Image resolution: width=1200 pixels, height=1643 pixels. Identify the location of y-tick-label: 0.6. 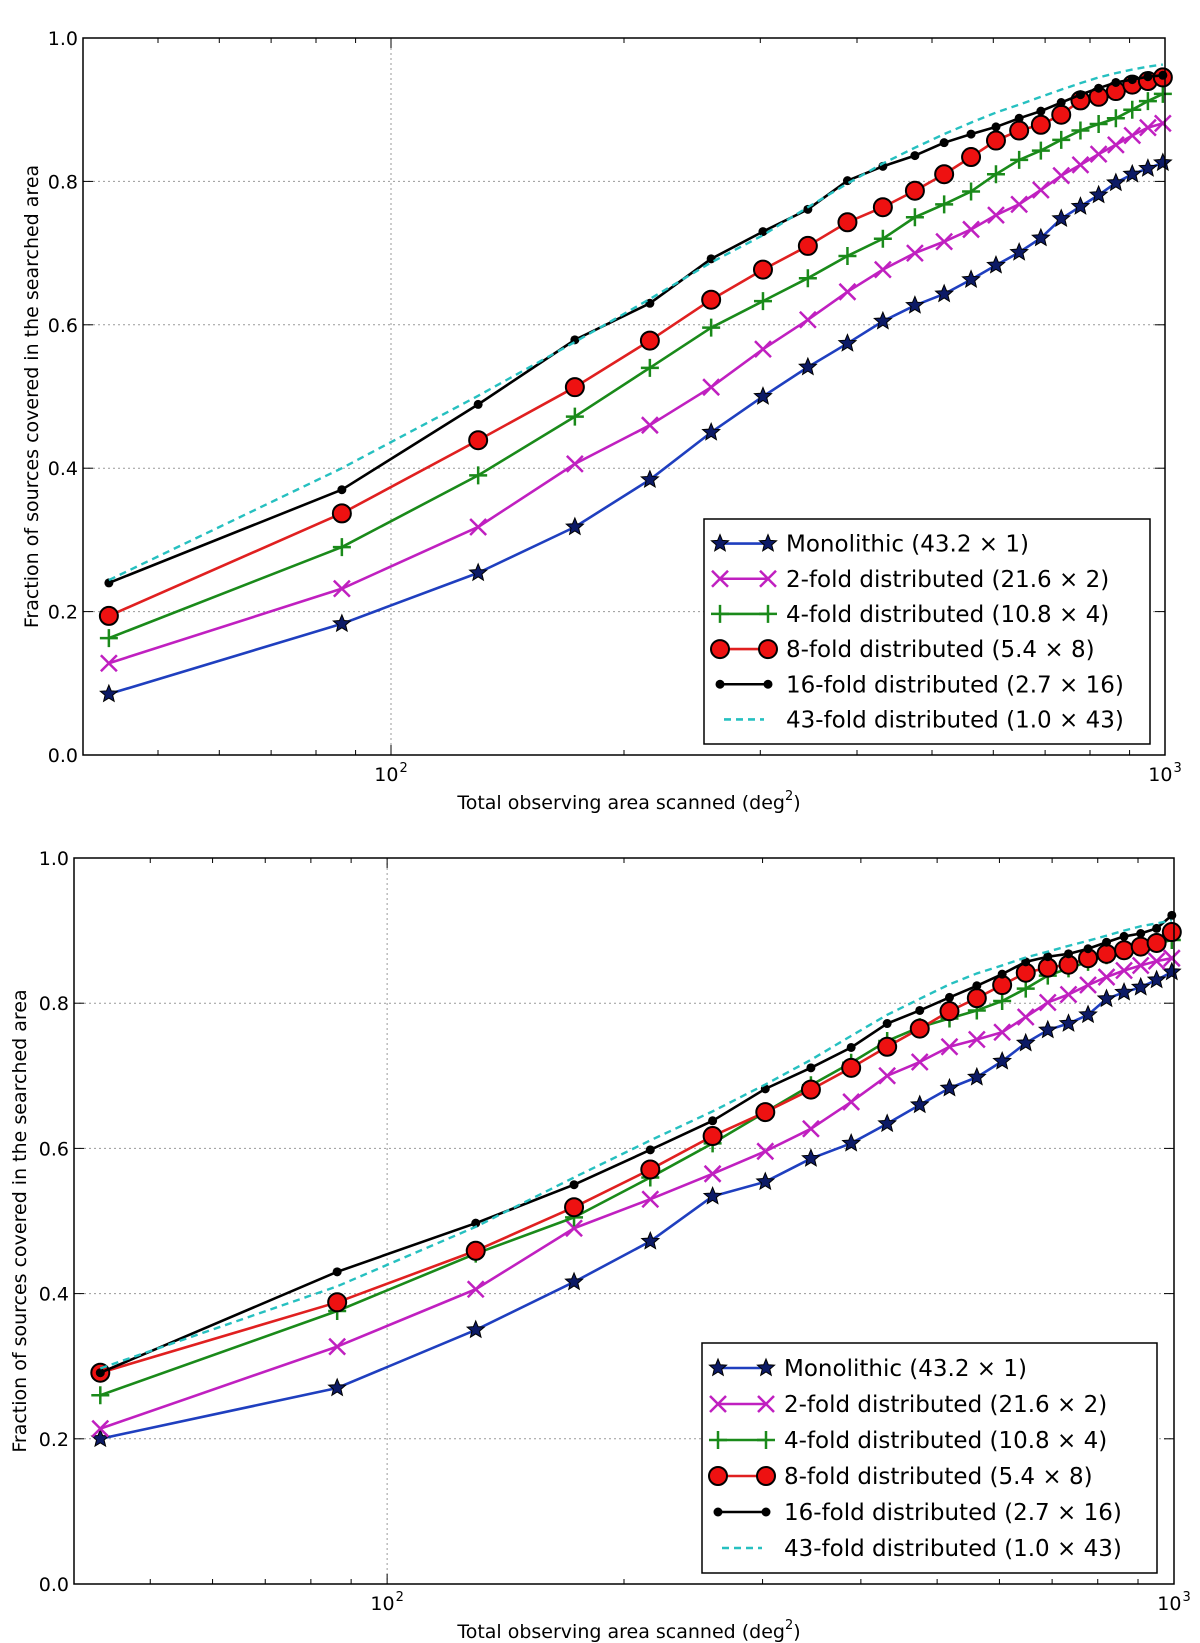
(54, 1149).